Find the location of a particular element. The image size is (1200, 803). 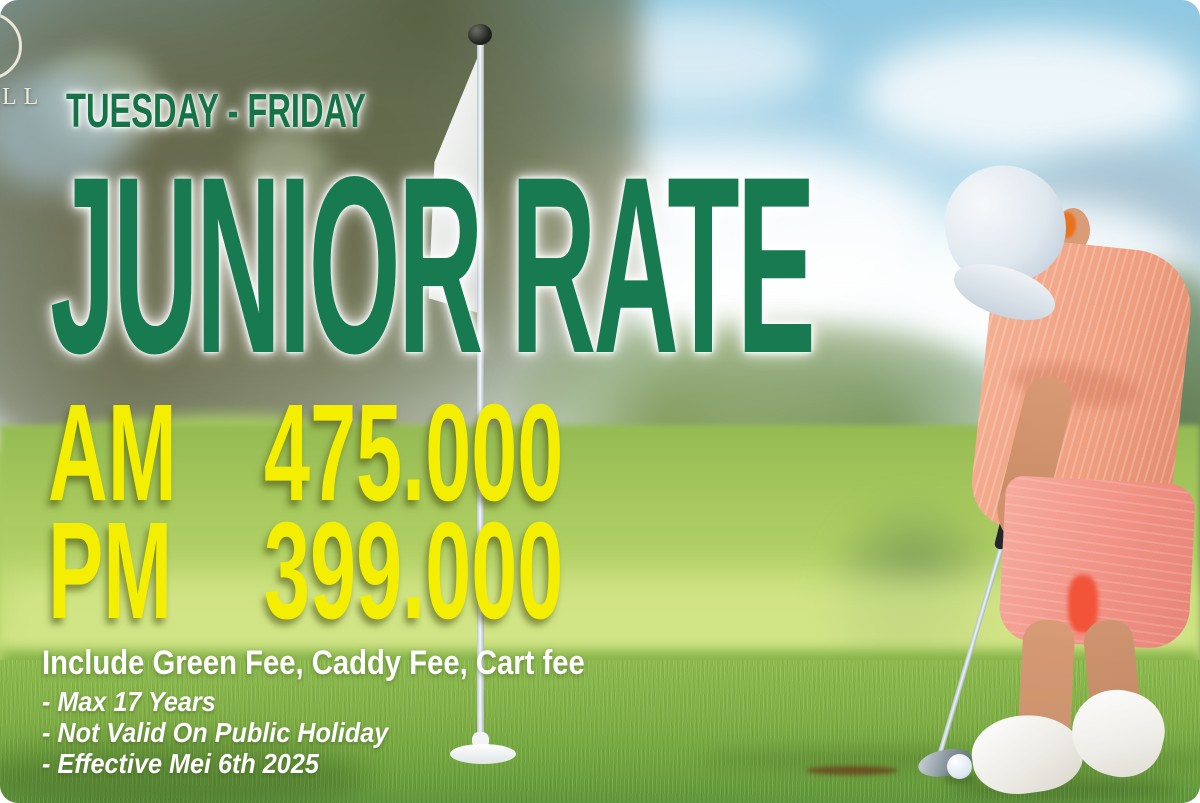

golfer-shoe is located at coordinates (1118, 733).